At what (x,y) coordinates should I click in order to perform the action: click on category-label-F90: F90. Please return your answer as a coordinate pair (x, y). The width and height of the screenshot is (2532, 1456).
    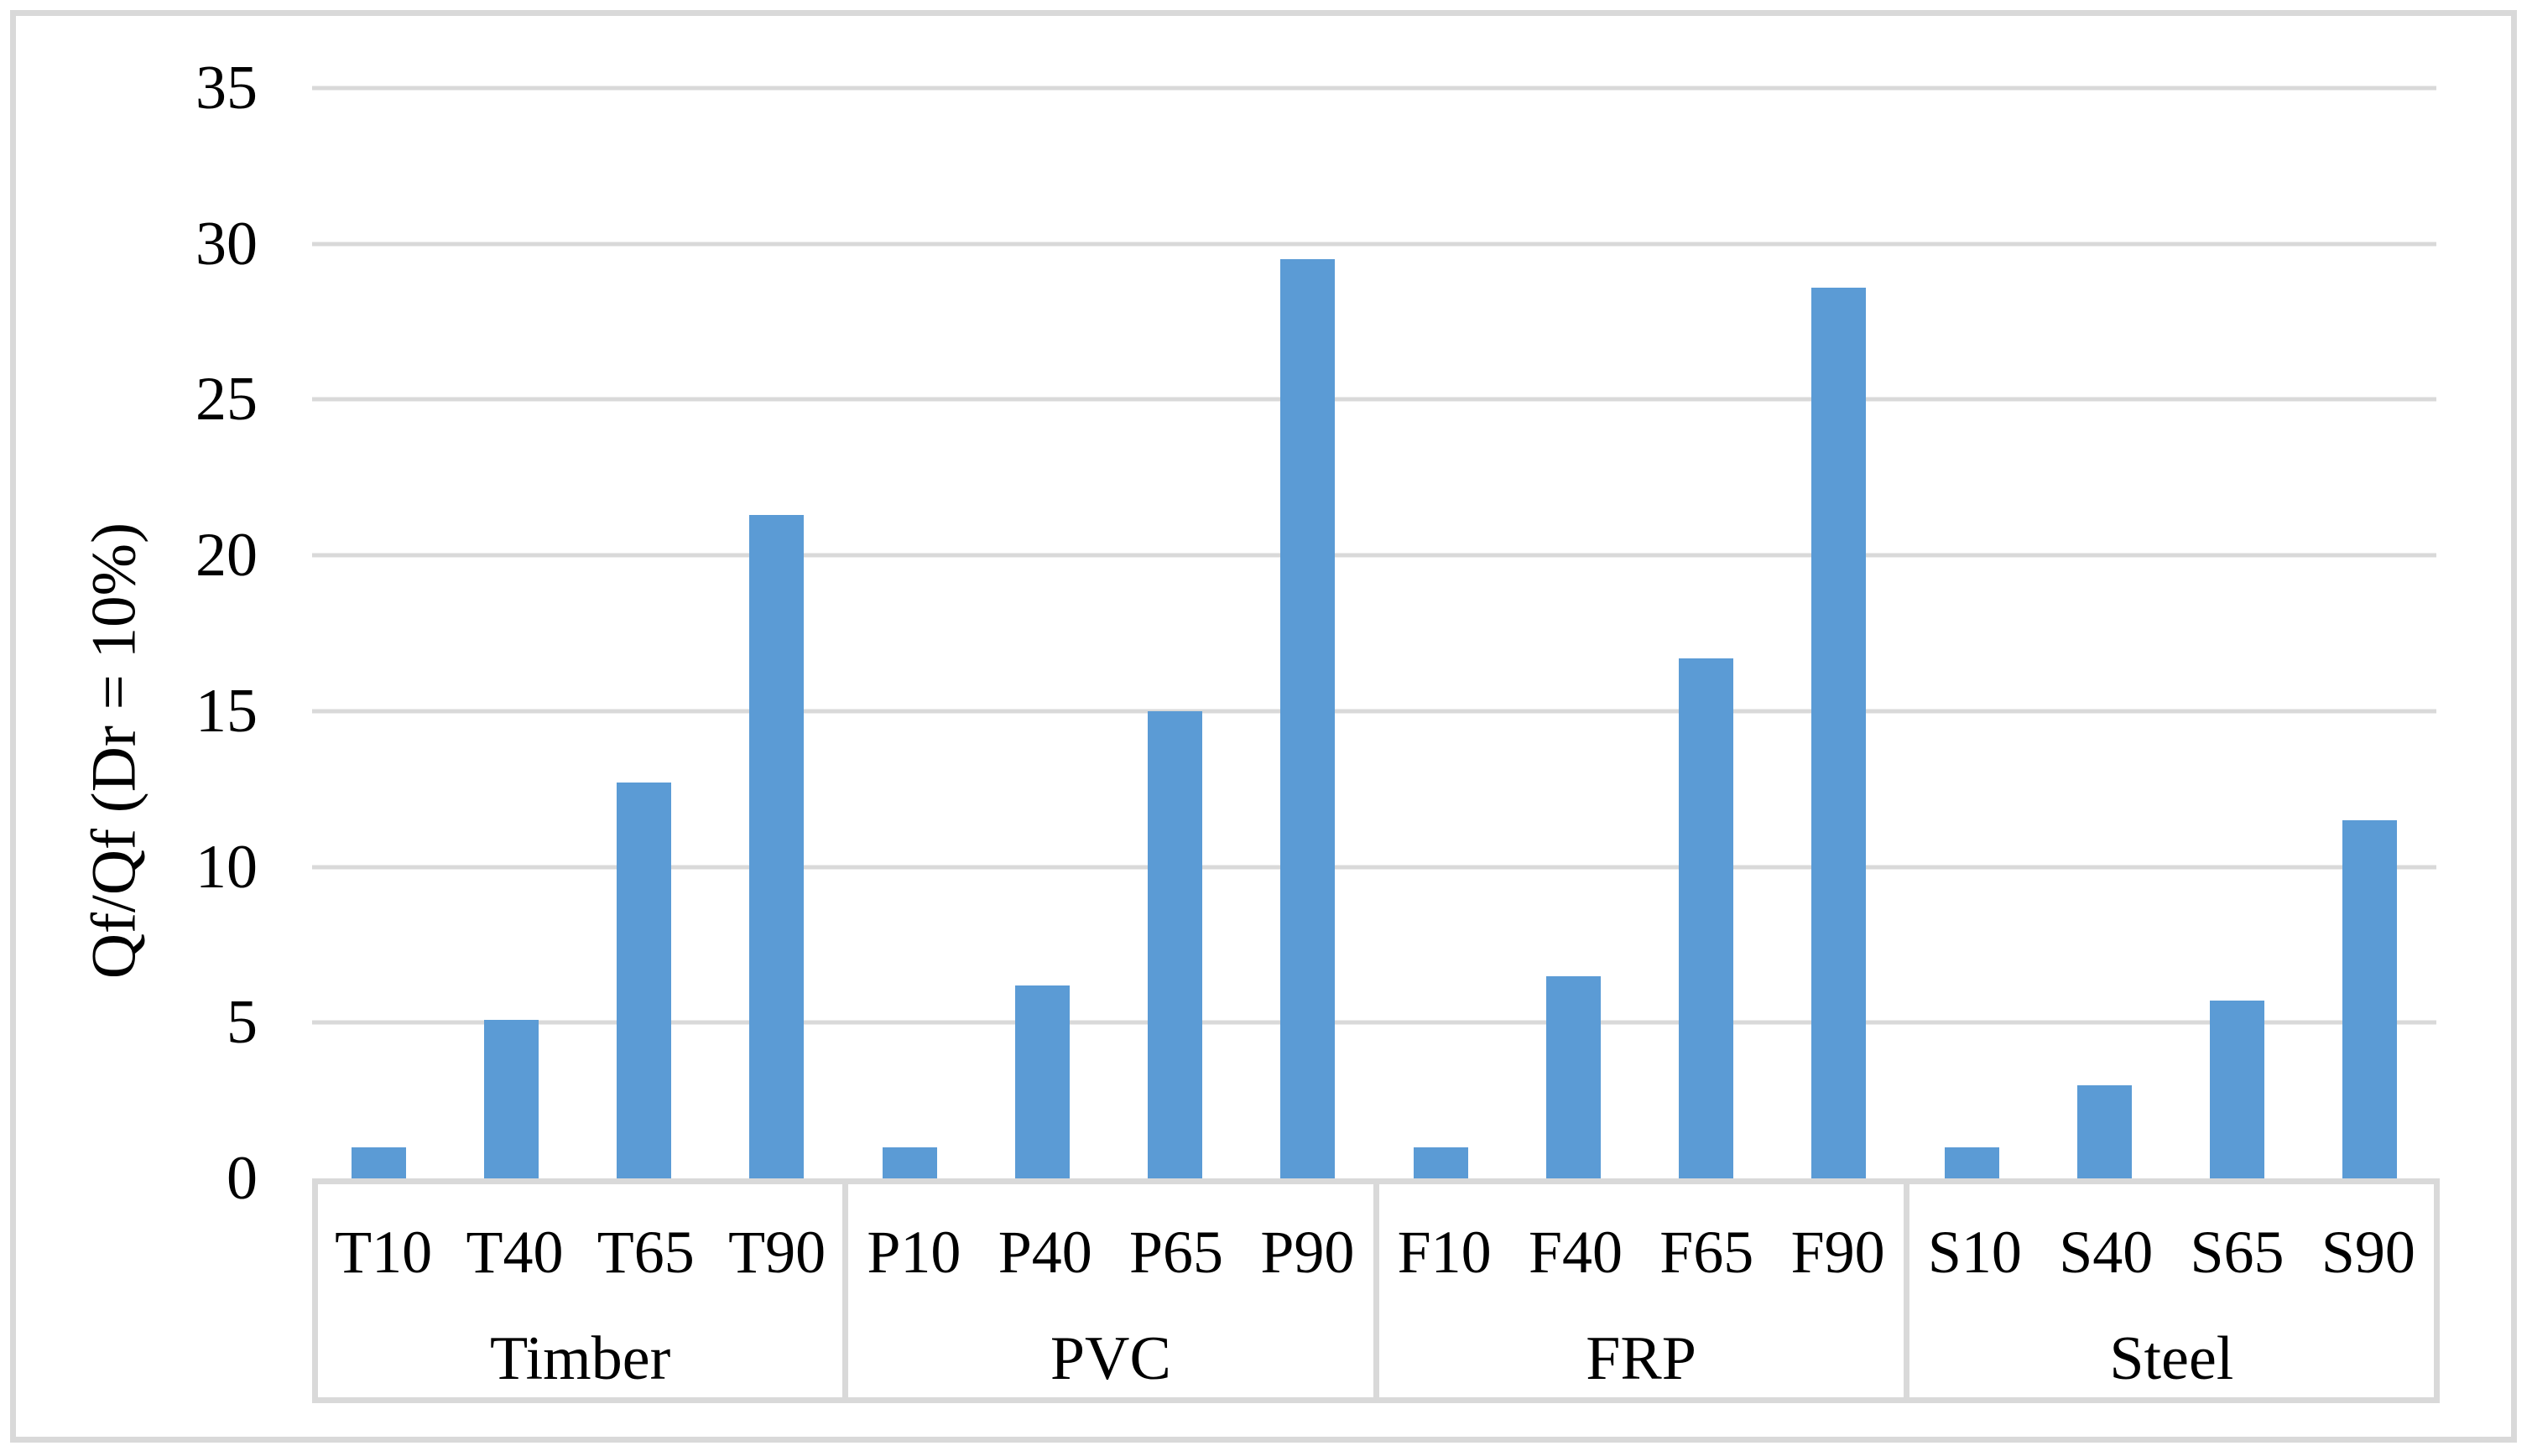
    Looking at the image, I should click on (1838, 1252).